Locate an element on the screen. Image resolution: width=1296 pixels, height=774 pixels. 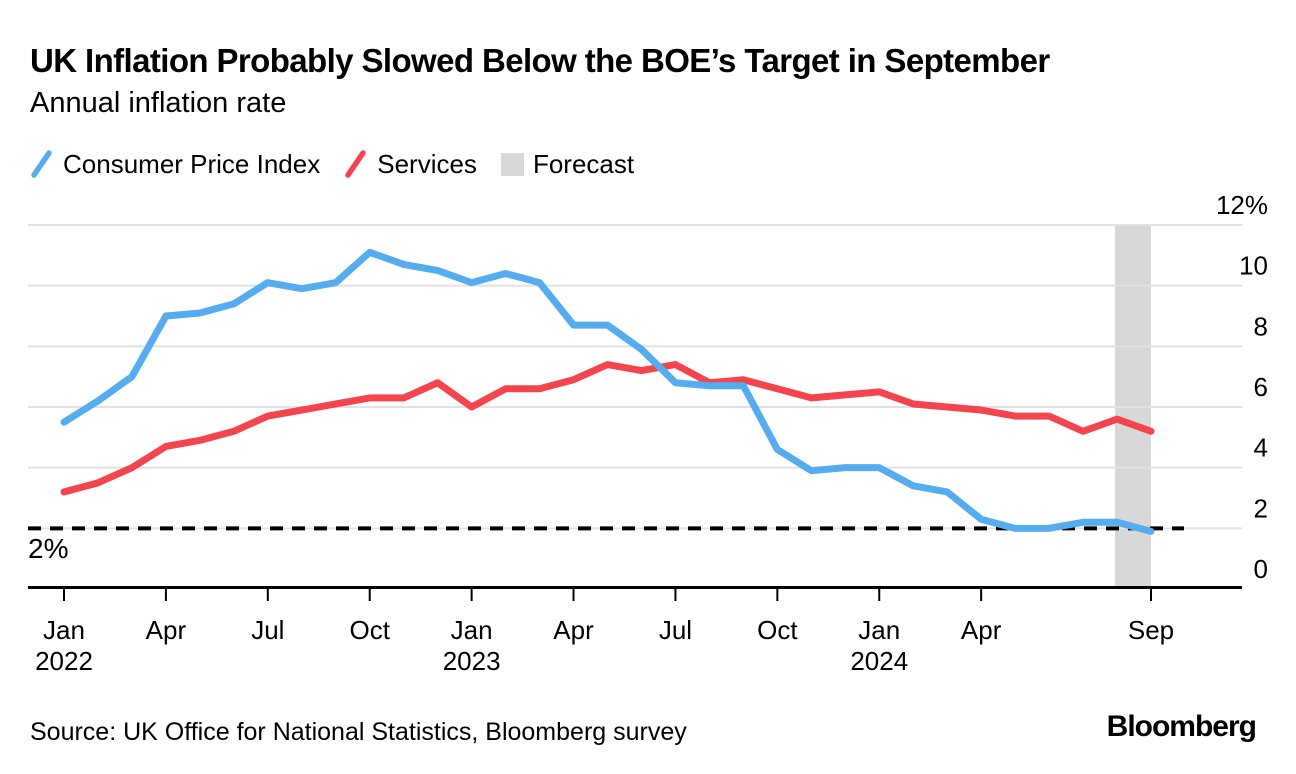
y-tick-label: 8 is located at coordinates (1261, 326).